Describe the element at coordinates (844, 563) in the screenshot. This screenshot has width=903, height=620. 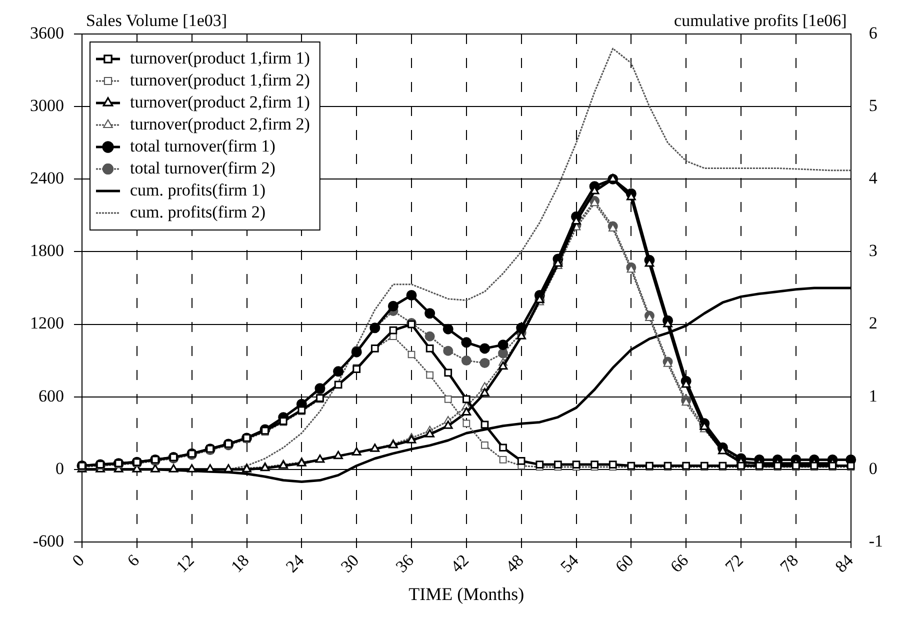
I see `x-tick-label: 84` at that location.